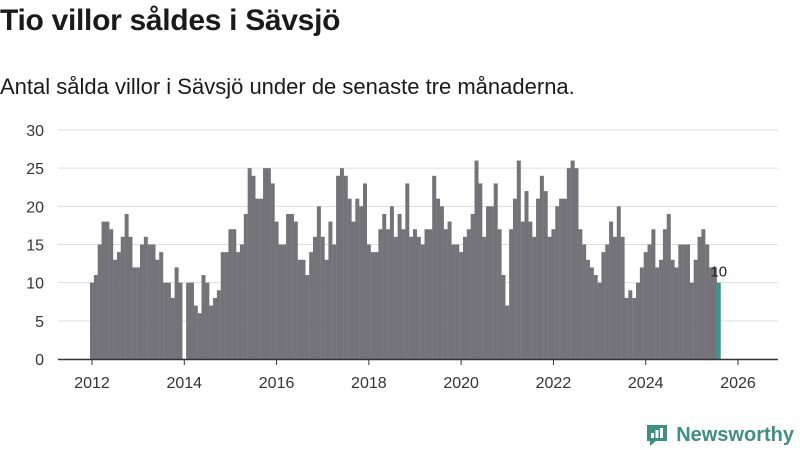 The width and height of the screenshot is (800, 450). What do you see at coordinates (369, 383) in the screenshot?
I see `x-tick-label: 2018` at bounding box center [369, 383].